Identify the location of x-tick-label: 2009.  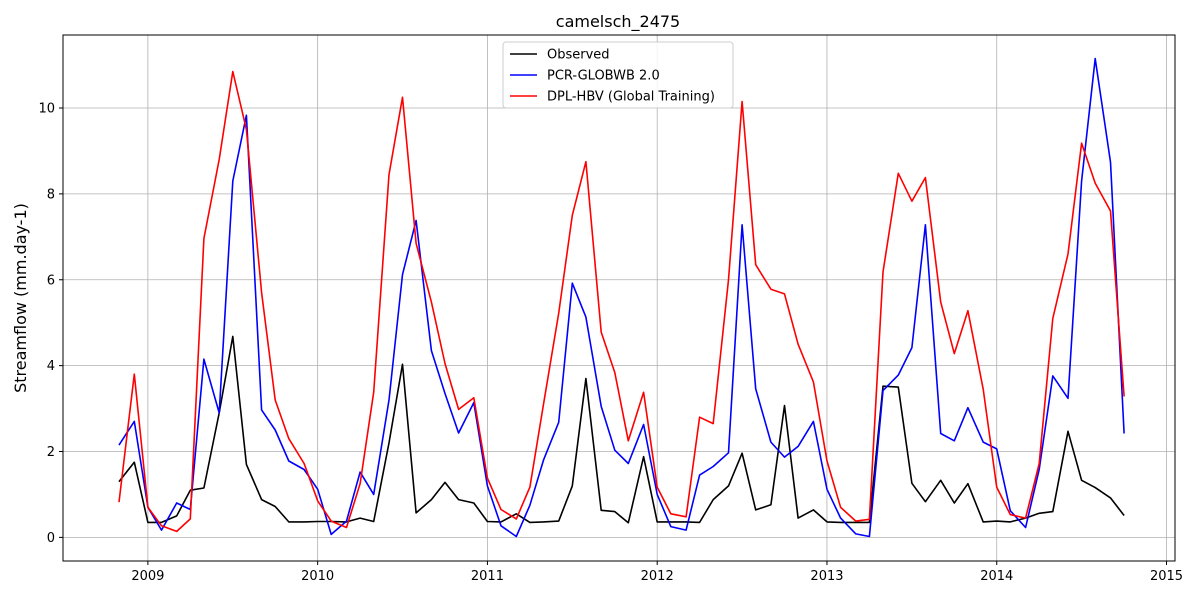
(147, 576).